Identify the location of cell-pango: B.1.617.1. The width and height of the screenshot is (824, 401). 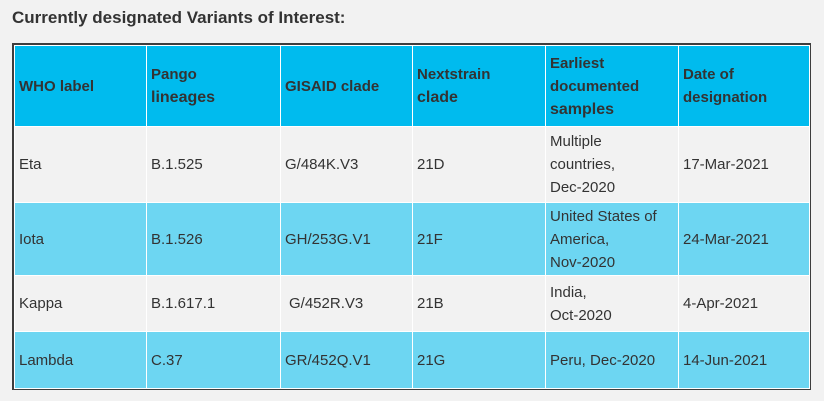
(213, 303).